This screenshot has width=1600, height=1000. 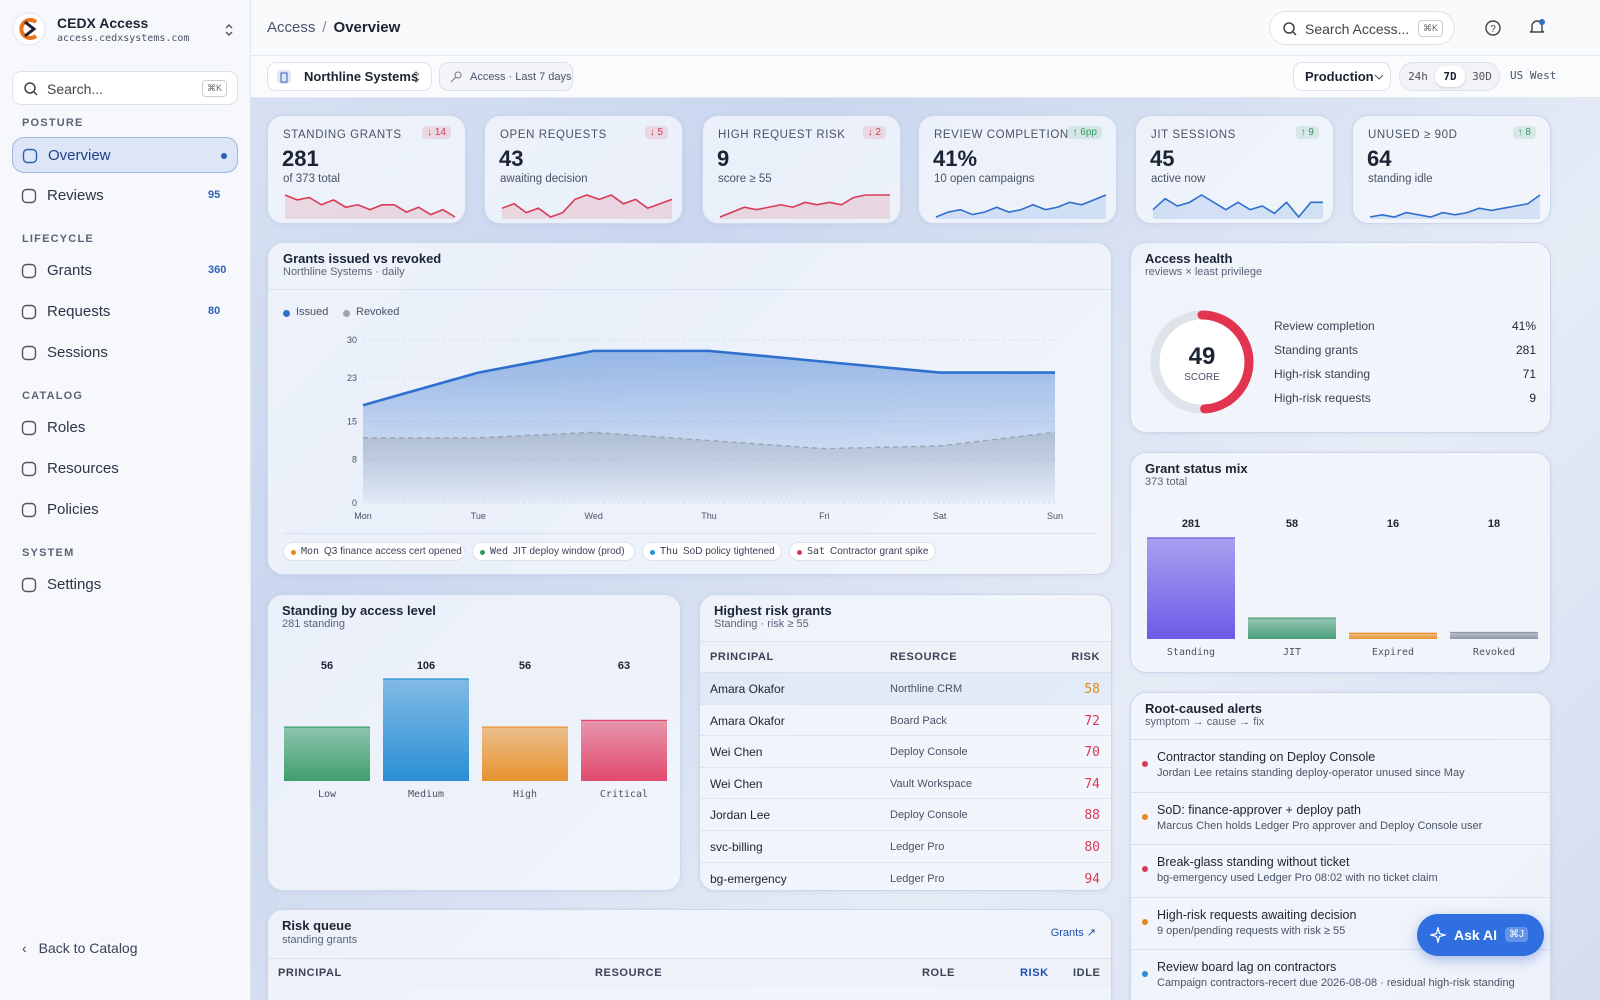 I want to click on sidebar-search: Search... ⌘K, so click(x=125, y=88).